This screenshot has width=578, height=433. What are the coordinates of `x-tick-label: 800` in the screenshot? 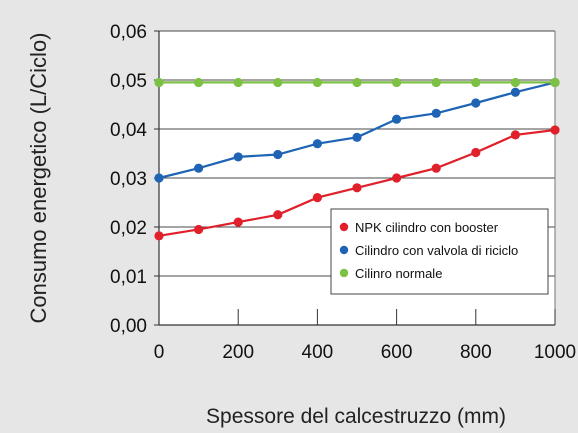 It's located at (476, 352).